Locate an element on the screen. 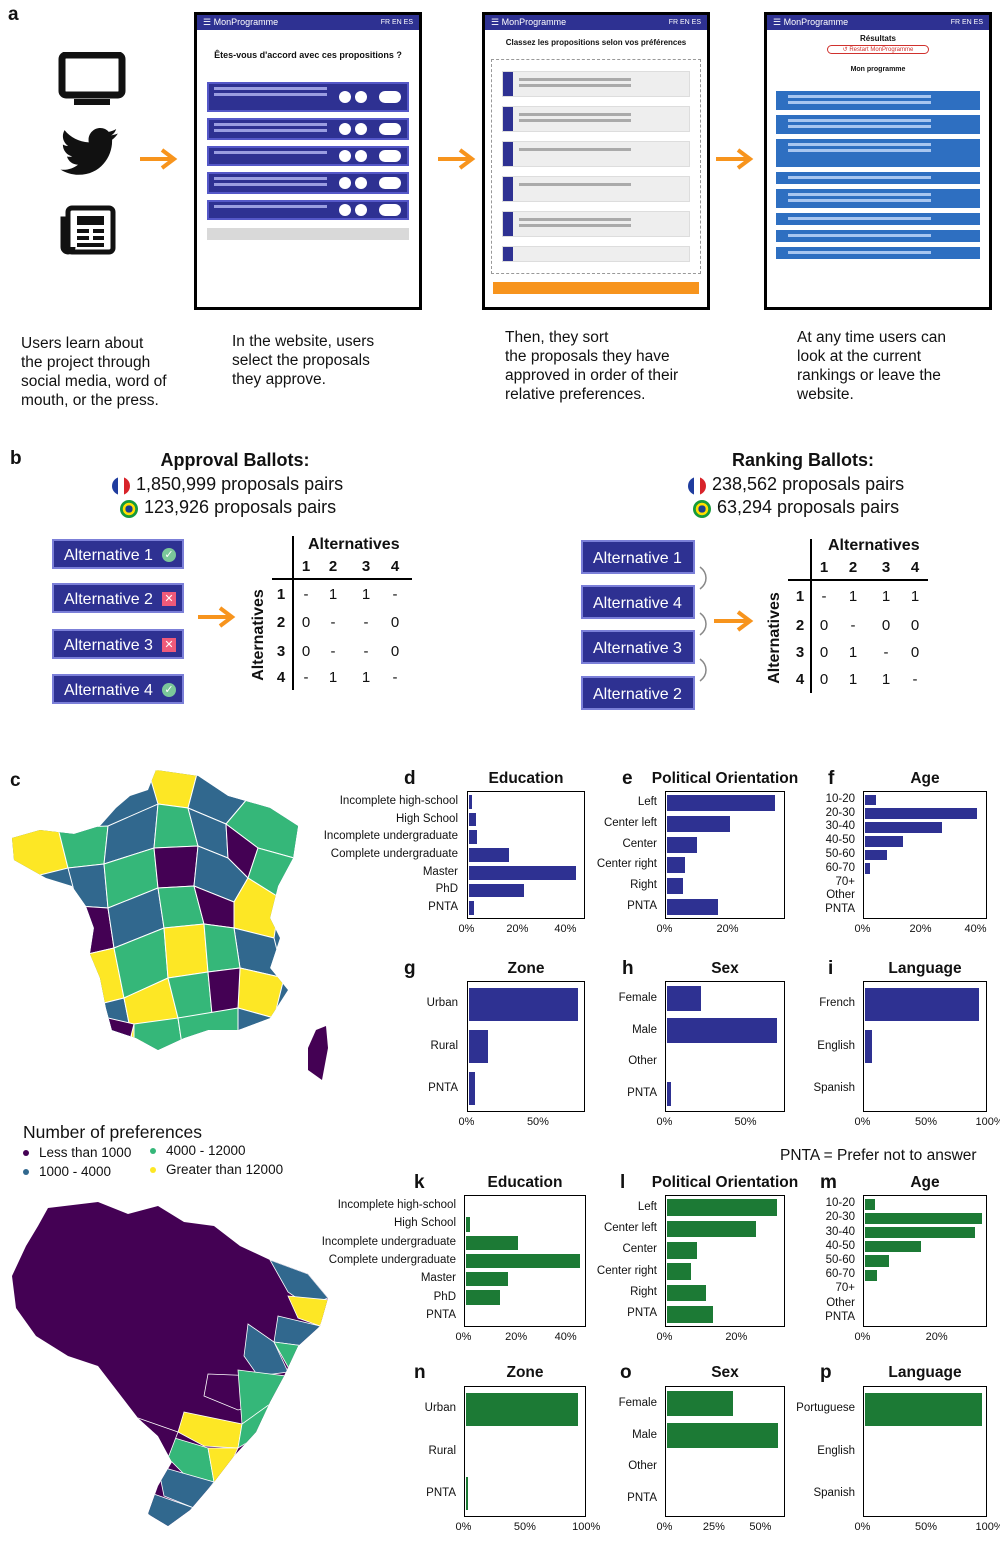  chart-title: Education is located at coordinates (525, 1182).